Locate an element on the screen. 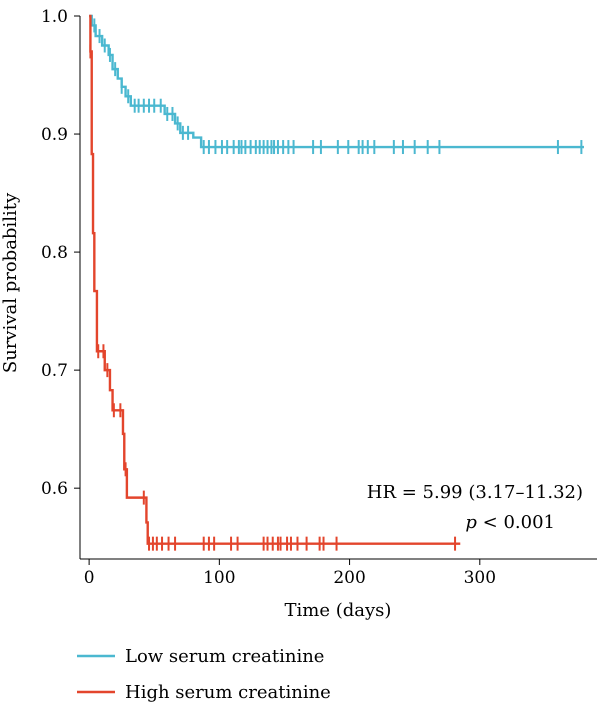 This screenshot has width=600, height=705. y-tick-label: 0.6 is located at coordinates (54, 489).